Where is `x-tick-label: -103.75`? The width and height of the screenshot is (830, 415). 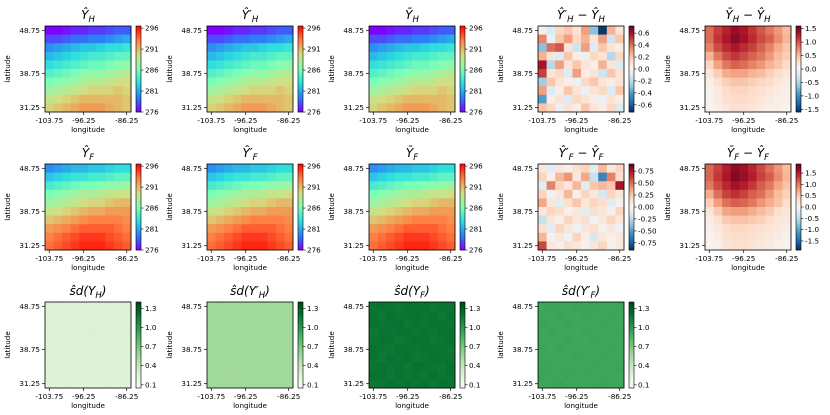
x-tick-label: -103.75 is located at coordinates (373, 258).